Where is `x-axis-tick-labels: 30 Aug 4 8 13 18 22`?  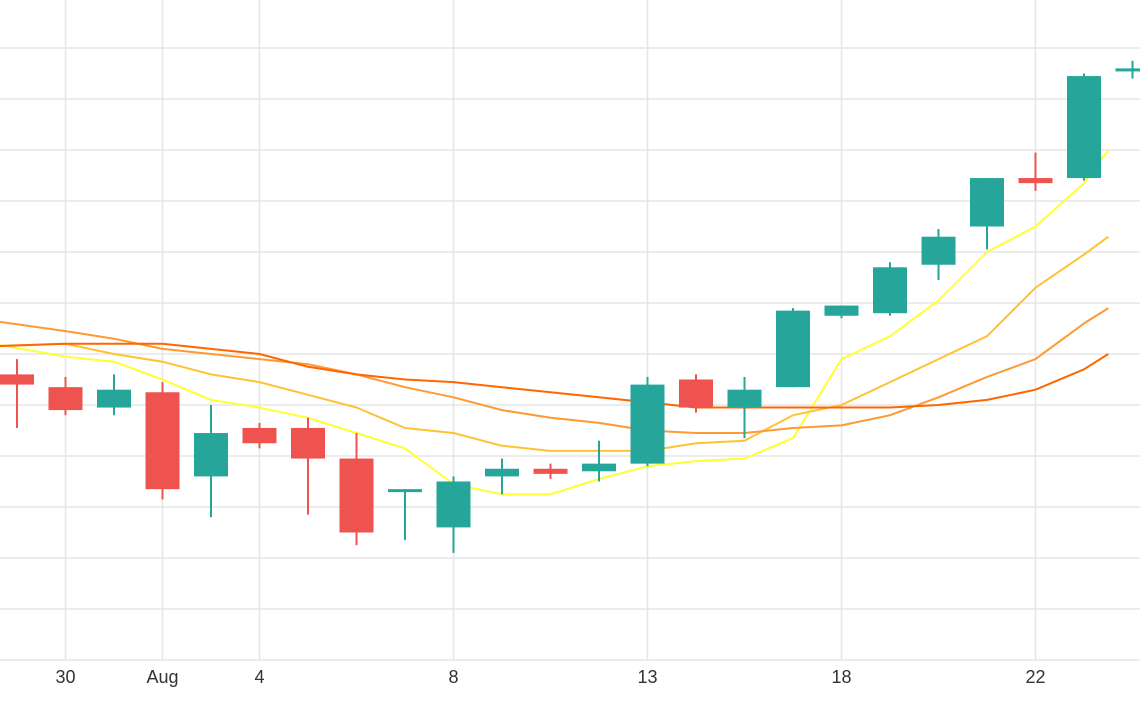
x-axis-tick-labels: 30 Aug 4 8 13 18 22 is located at coordinates (550, 677).